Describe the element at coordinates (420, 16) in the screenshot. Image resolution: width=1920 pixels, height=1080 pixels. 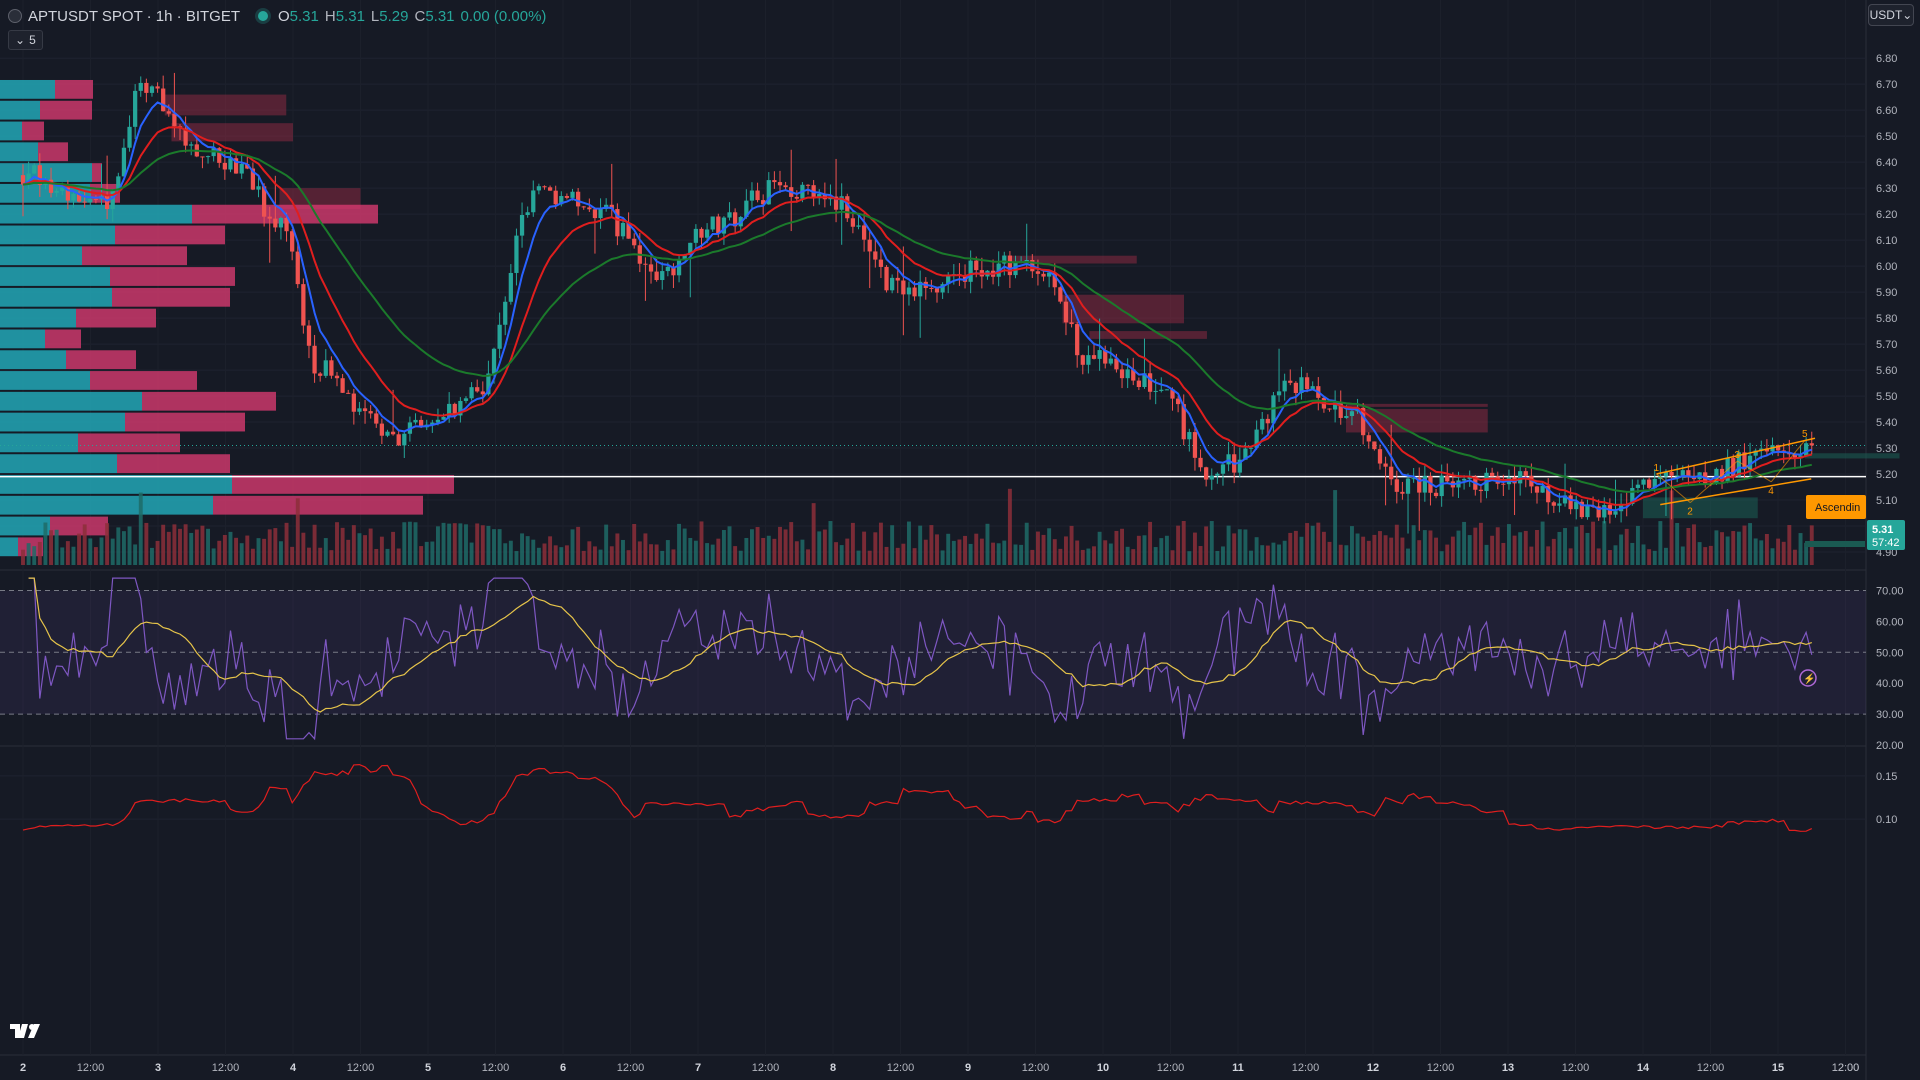
I see `ohlc-close-label: C` at that location.